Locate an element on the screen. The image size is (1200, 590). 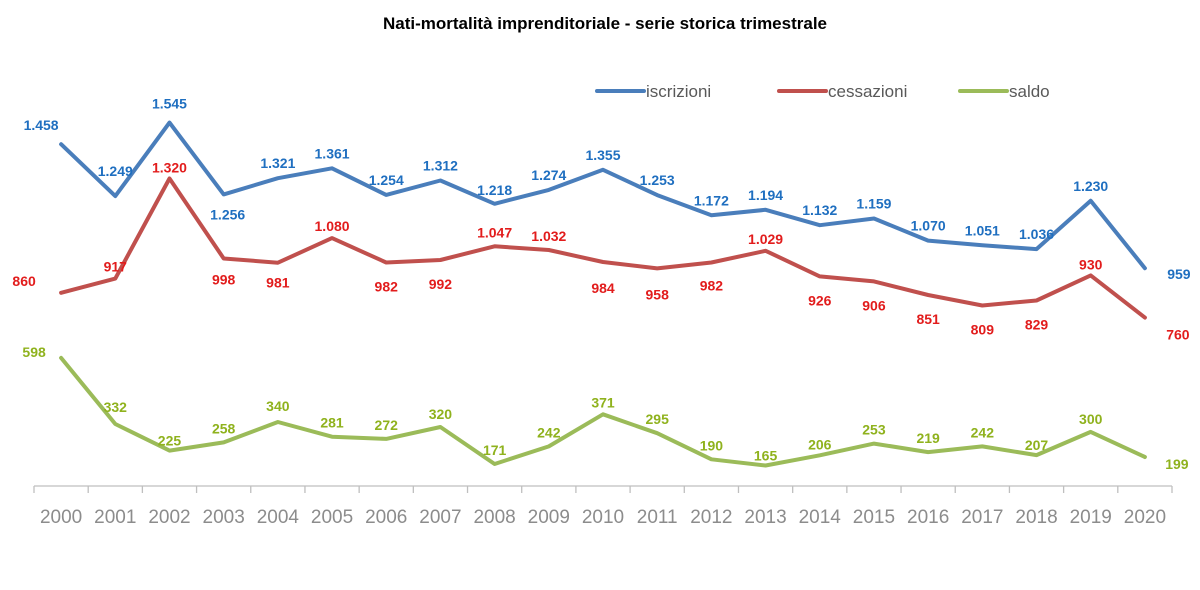
data-label-cessazioni-2018: 829 is located at coordinates (1037, 324).